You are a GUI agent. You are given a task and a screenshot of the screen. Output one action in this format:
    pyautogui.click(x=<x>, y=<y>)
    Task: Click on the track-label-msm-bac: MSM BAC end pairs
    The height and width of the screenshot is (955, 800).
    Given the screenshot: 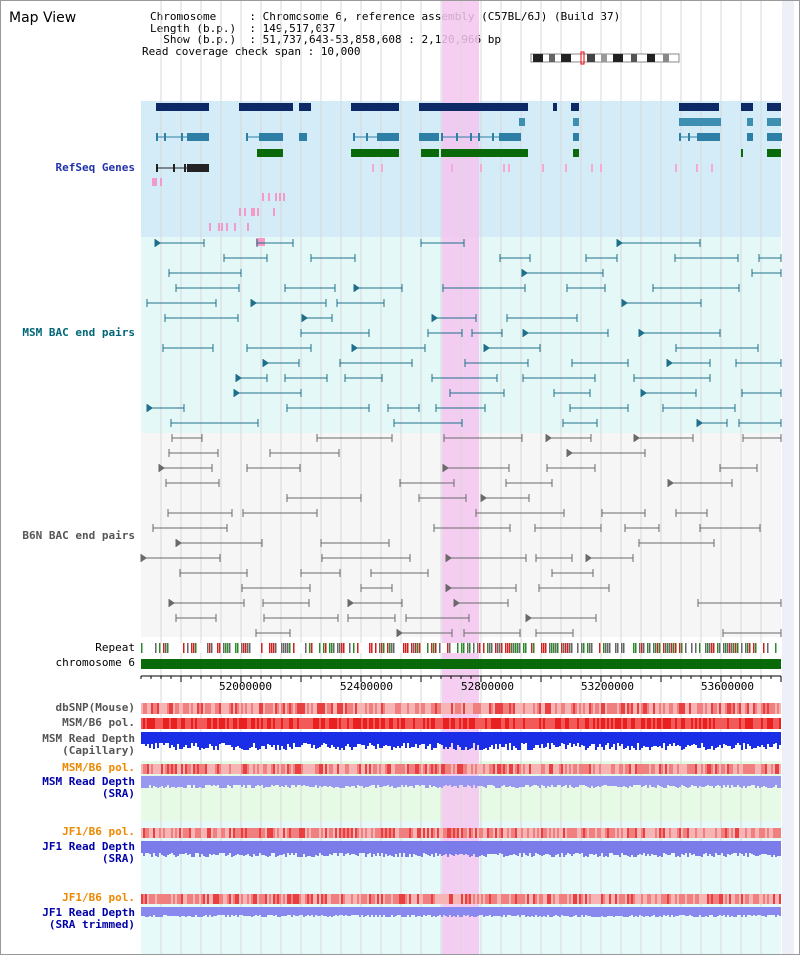 What is the action you would take?
    pyautogui.click(x=78, y=332)
    